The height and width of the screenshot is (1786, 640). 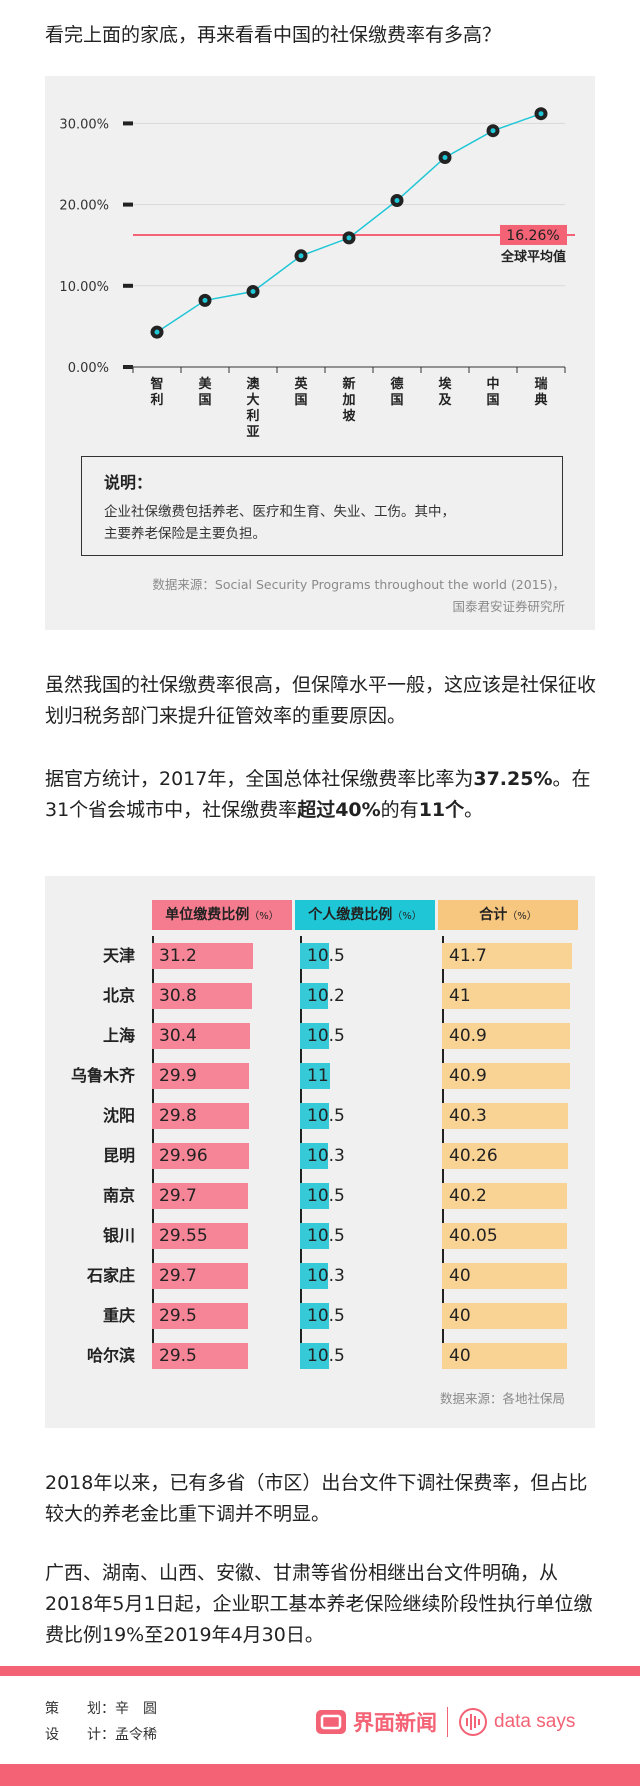 I want to click on intro-text: 看完上面的家底，再来看看中国的社保缴费率有多高？, so click(x=273, y=35).